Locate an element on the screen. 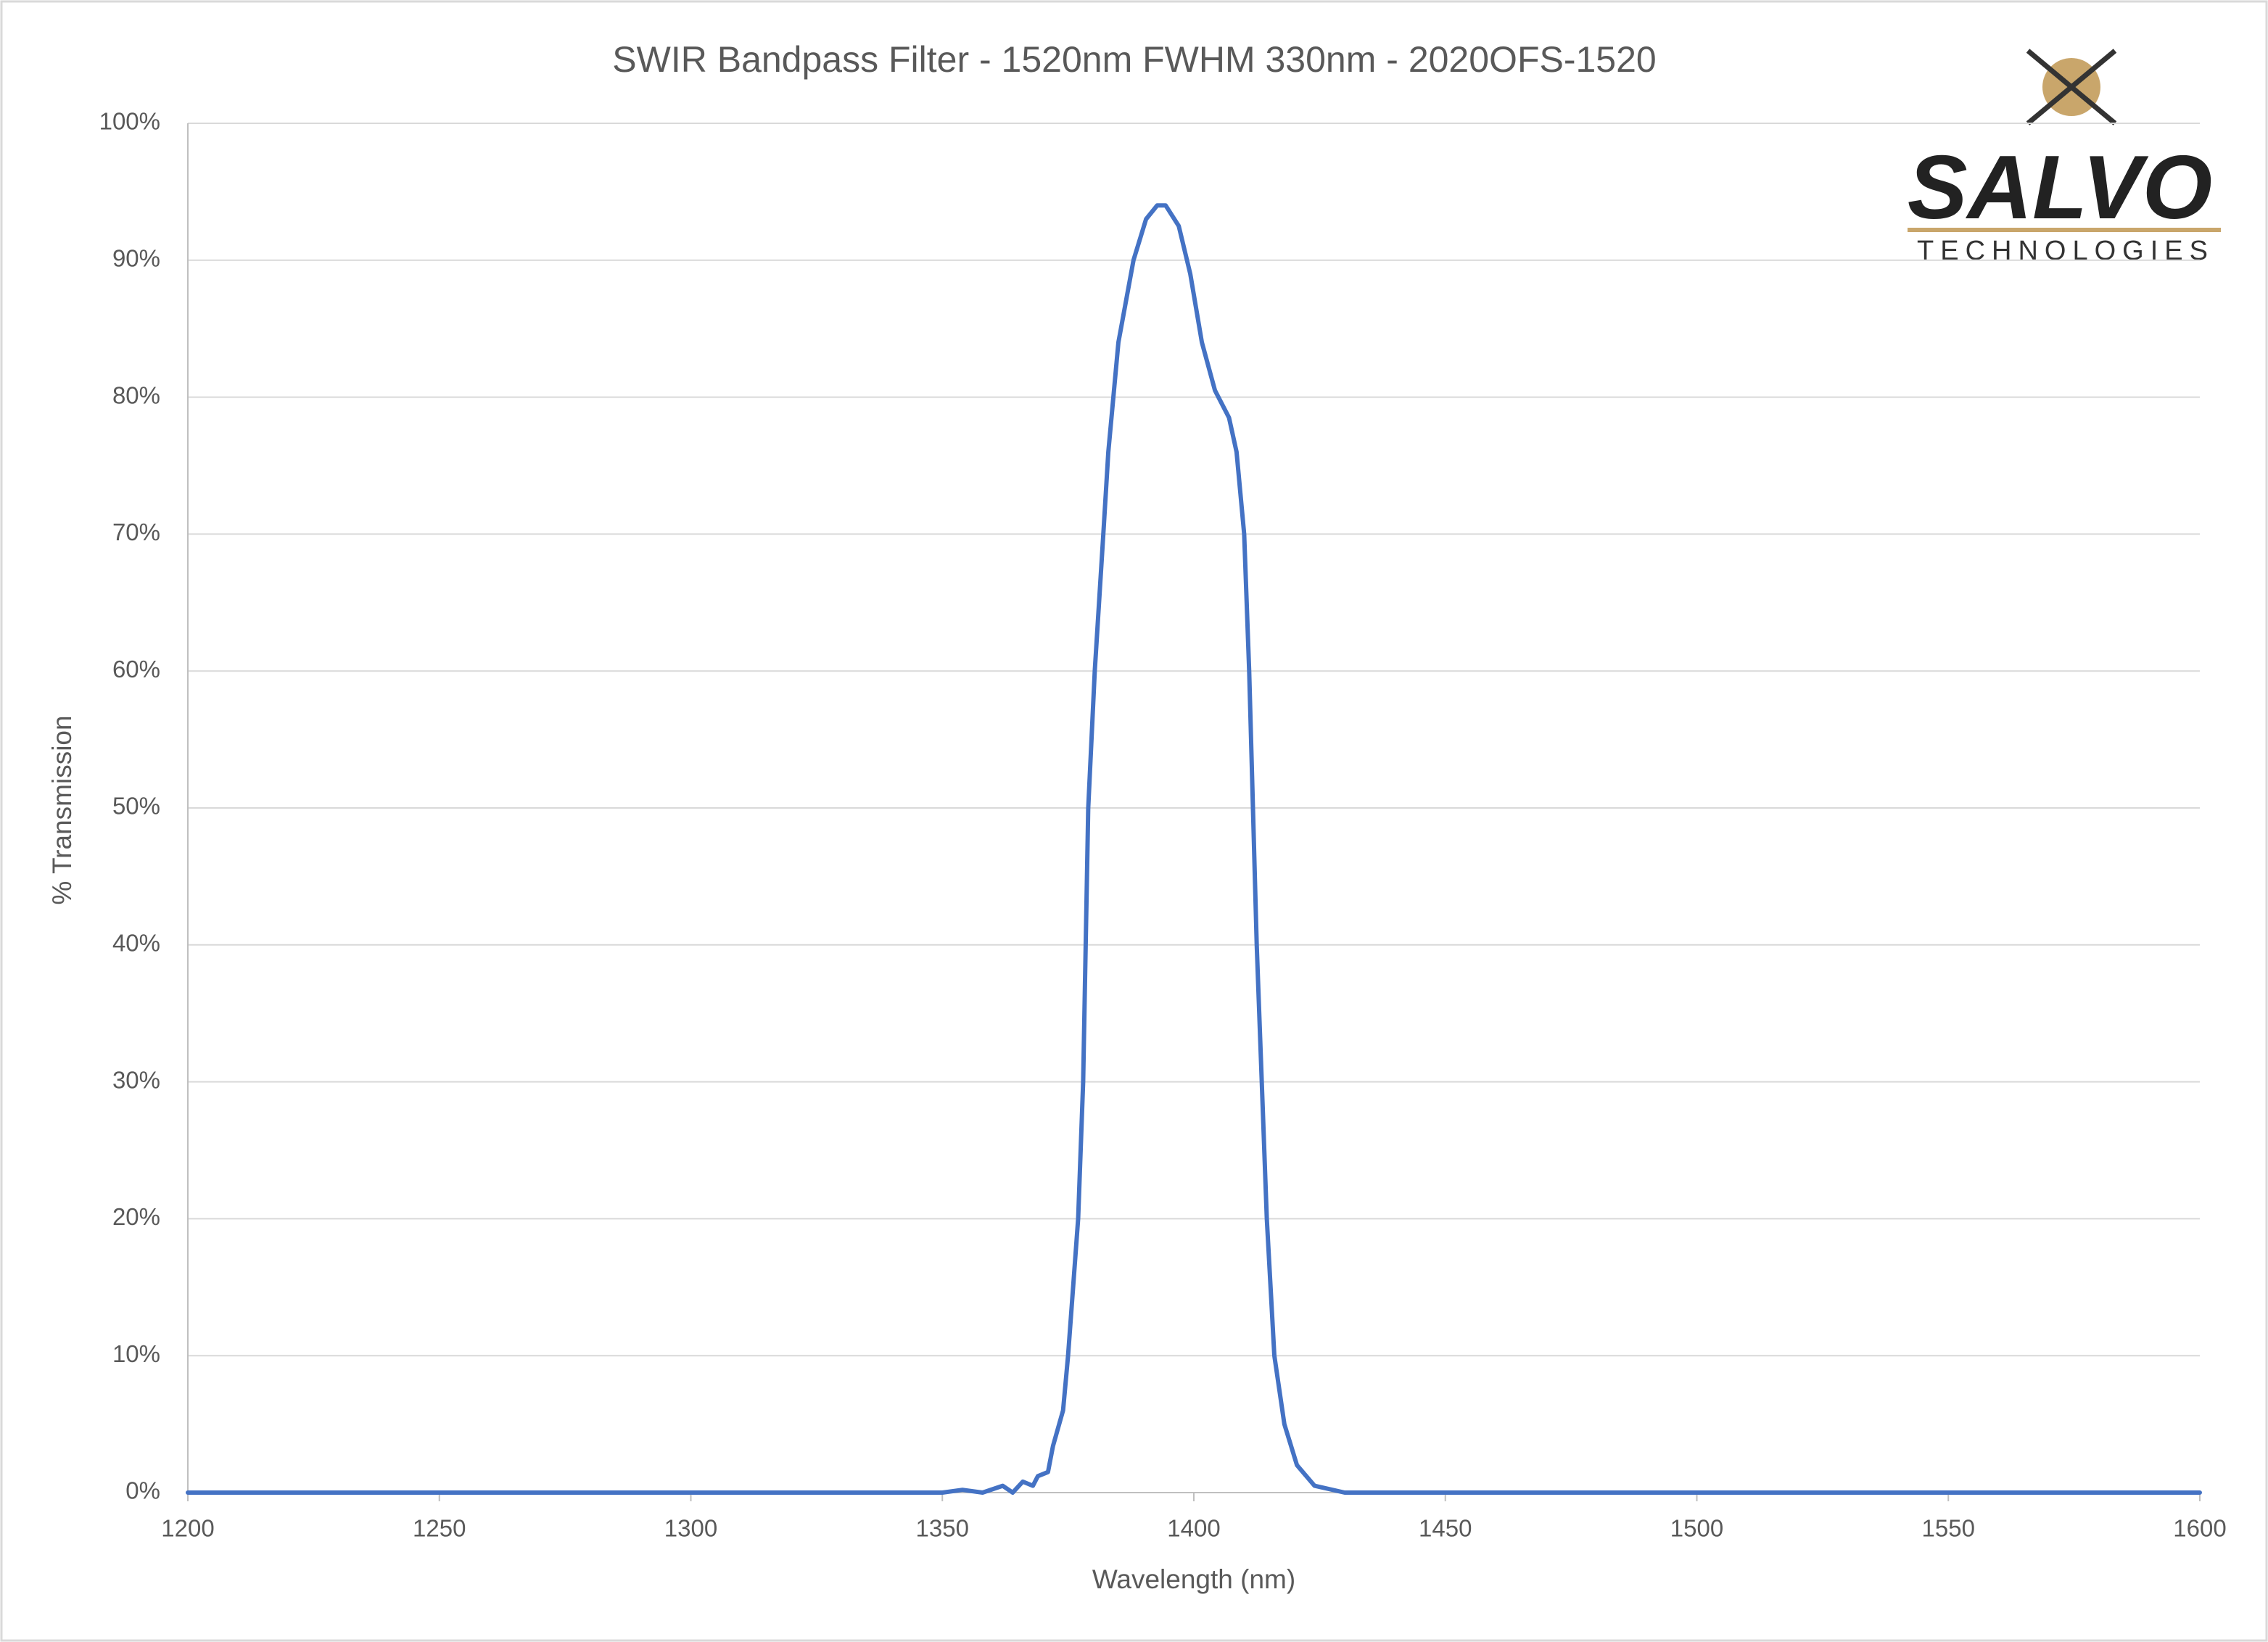 The width and height of the screenshot is (2268, 1642). x-tick-label: 1200 is located at coordinates (188, 1528).